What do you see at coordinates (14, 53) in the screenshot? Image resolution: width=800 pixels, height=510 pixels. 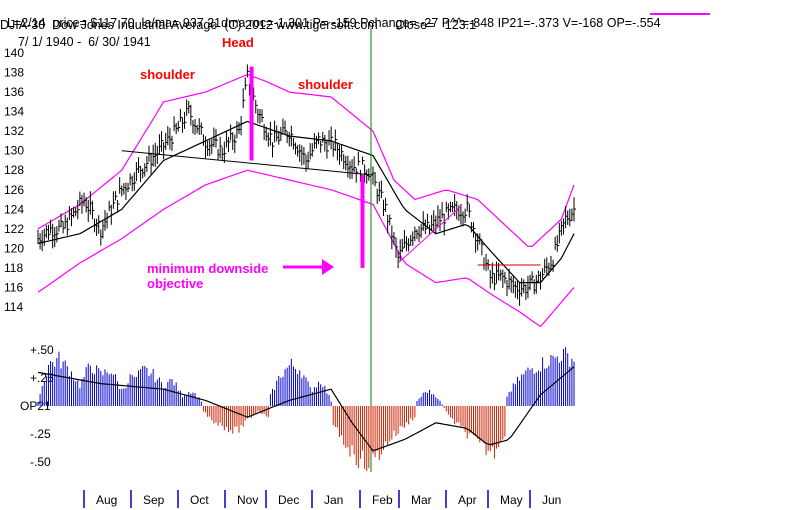 I see `price-tick-label: 140` at bounding box center [14, 53].